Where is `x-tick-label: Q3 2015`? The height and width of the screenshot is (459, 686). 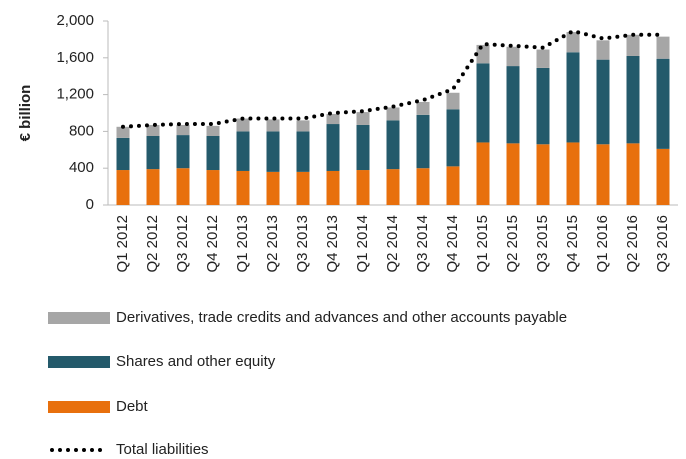 x-tick-label: Q3 2015 is located at coordinates (542, 244).